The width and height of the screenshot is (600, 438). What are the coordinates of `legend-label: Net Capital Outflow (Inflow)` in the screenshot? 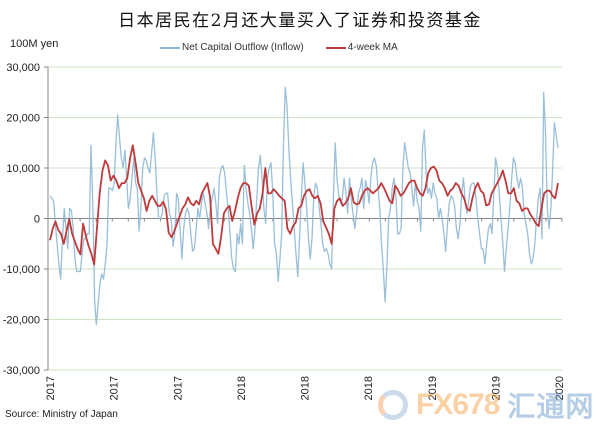 It's located at (243, 47).